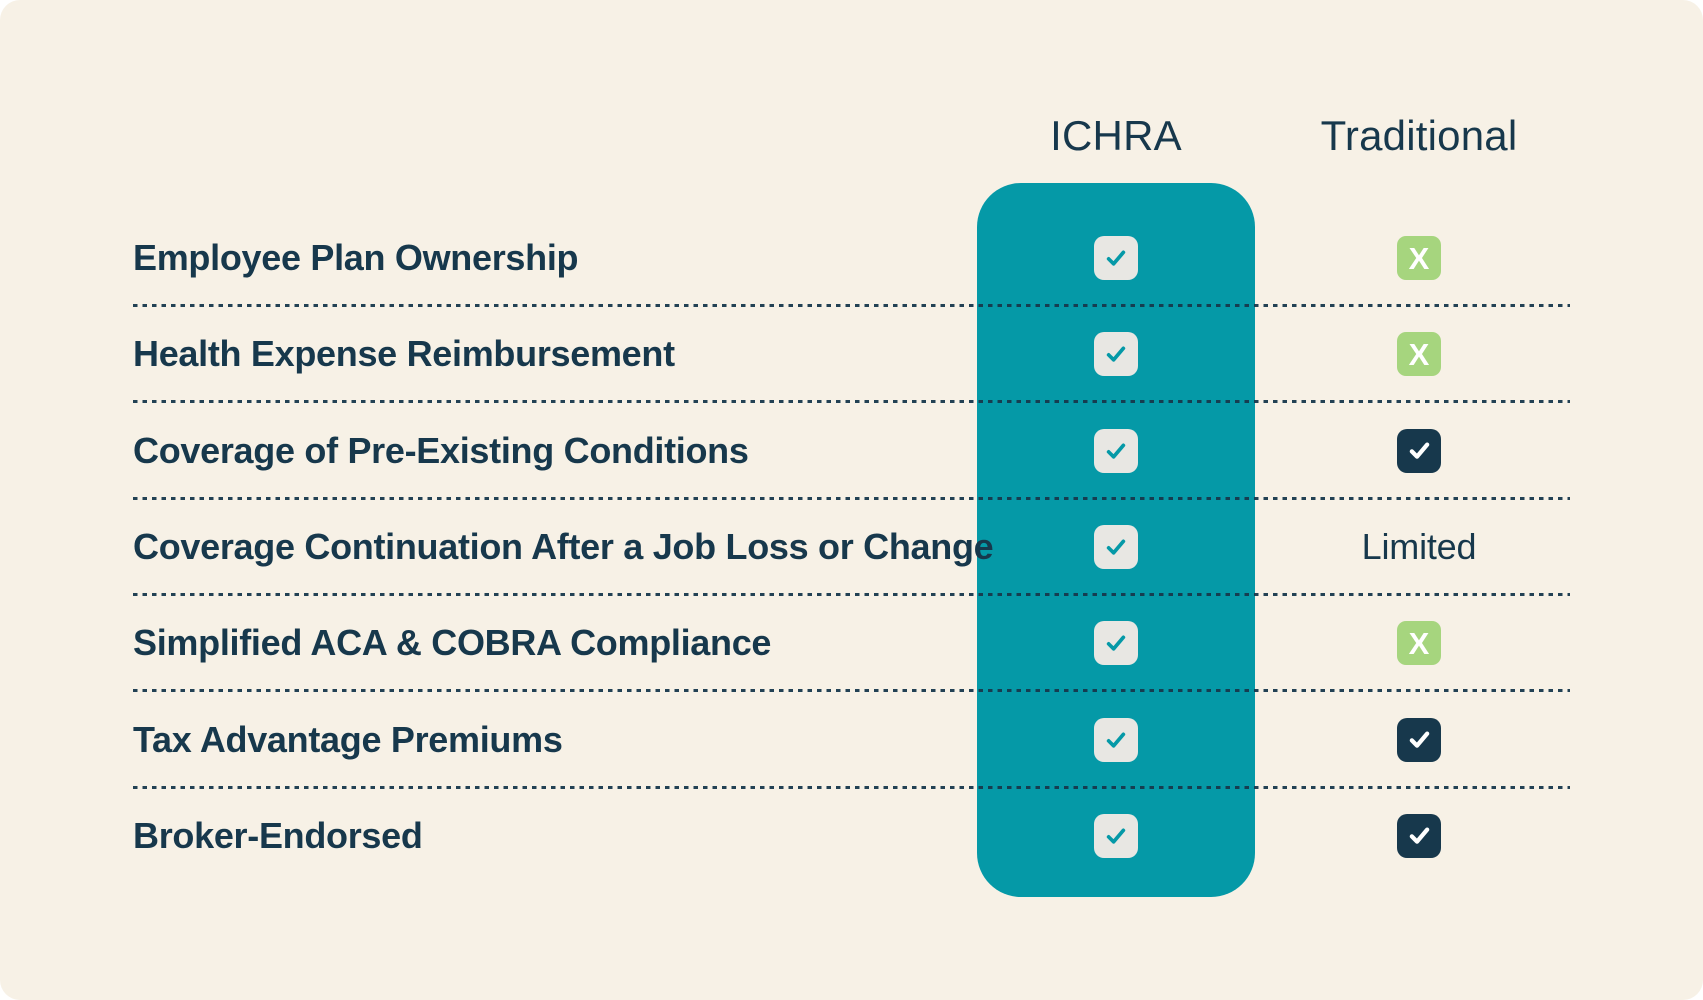 The width and height of the screenshot is (1703, 1000). What do you see at coordinates (851, 451) in the screenshot?
I see `table-row: Coverage of Pre-Existing Conditions` at bounding box center [851, 451].